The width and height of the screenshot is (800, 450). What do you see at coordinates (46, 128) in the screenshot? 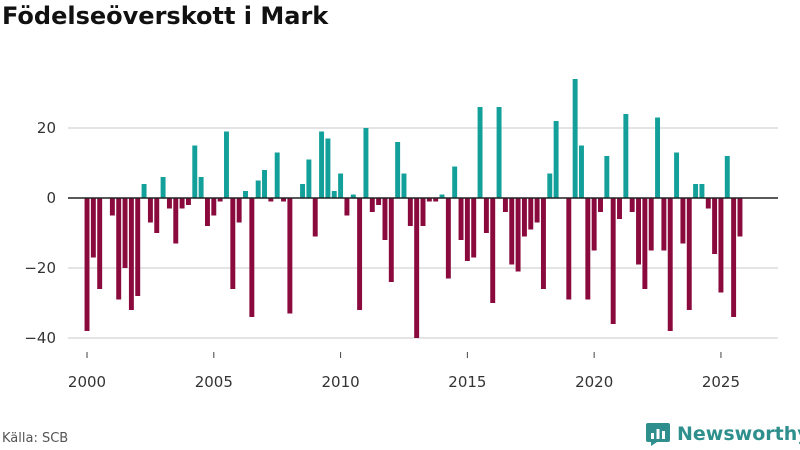
I see `y-tick-label: 20` at bounding box center [46, 128].